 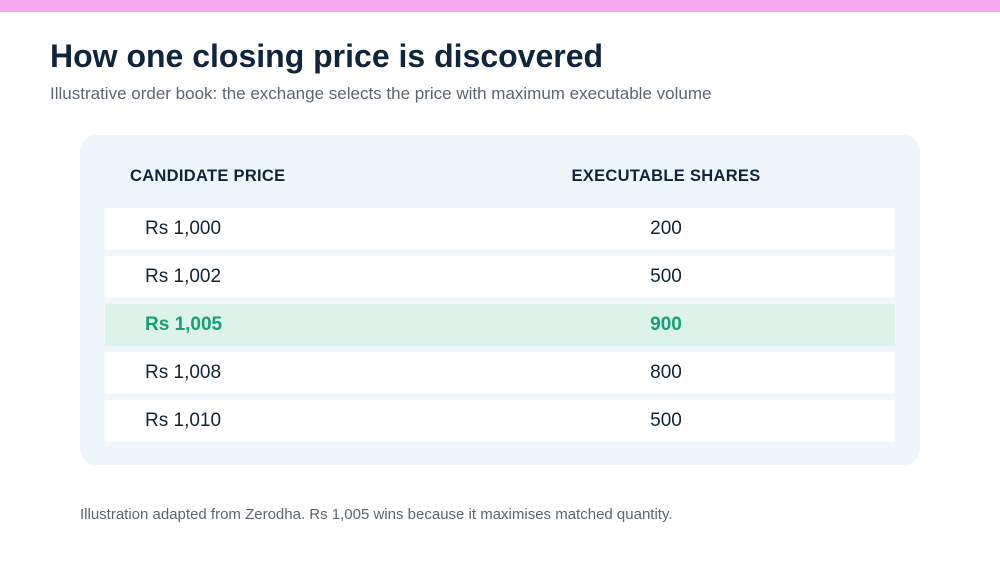 What do you see at coordinates (666, 176) in the screenshot?
I see `column-header-executable-shares: EXECUTABLE SHARES` at bounding box center [666, 176].